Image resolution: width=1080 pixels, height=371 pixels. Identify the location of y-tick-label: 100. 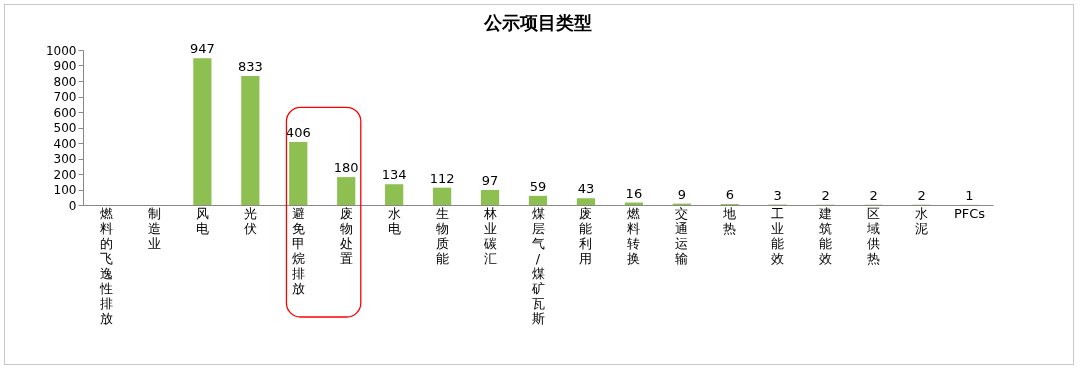
(65, 190).